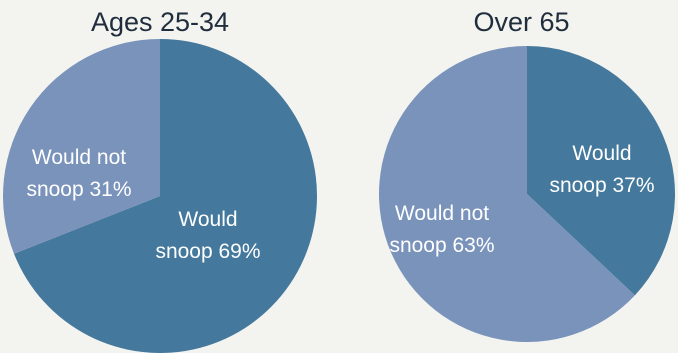 The image size is (678, 353). Describe the element at coordinates (160, 22) in the screenshot. I see `chart-title: Ages 25-34` at that location.